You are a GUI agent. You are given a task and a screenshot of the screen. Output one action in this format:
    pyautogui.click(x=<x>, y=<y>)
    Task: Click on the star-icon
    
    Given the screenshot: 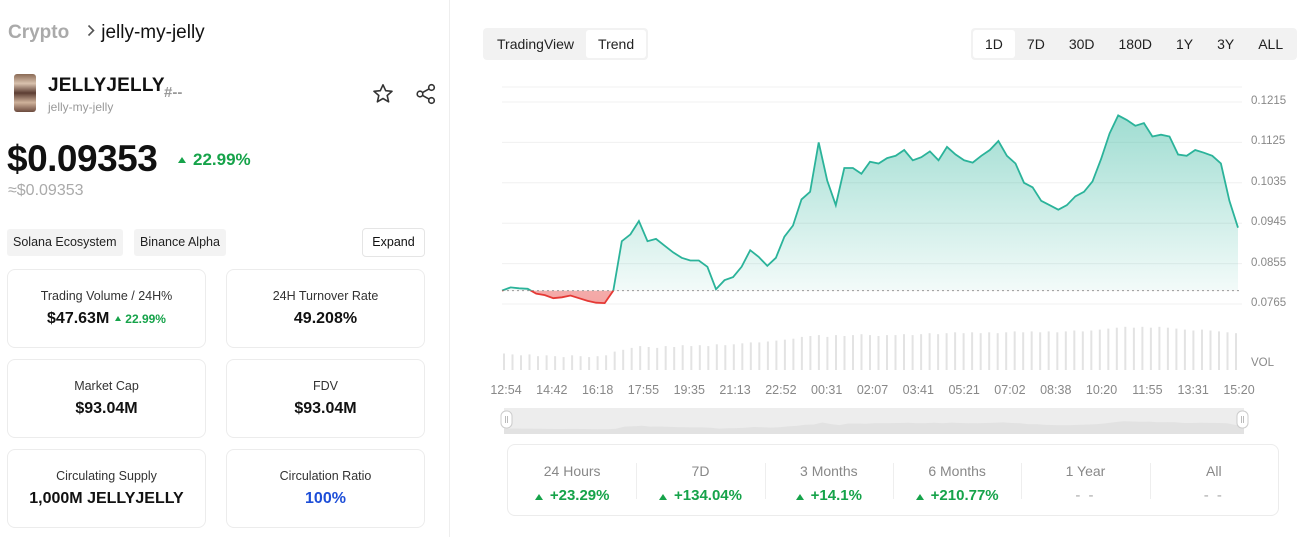 What is the action you would take?
    pyautogui.click(x=383, y=94)
    